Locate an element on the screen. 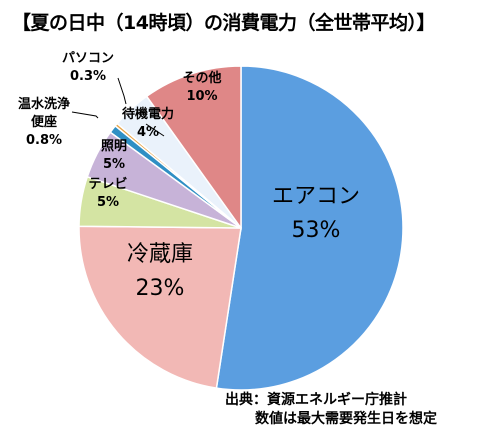 The image size is (490, 440). pie-value-label-standby-power: 4% is located at coordinates (148, 132).